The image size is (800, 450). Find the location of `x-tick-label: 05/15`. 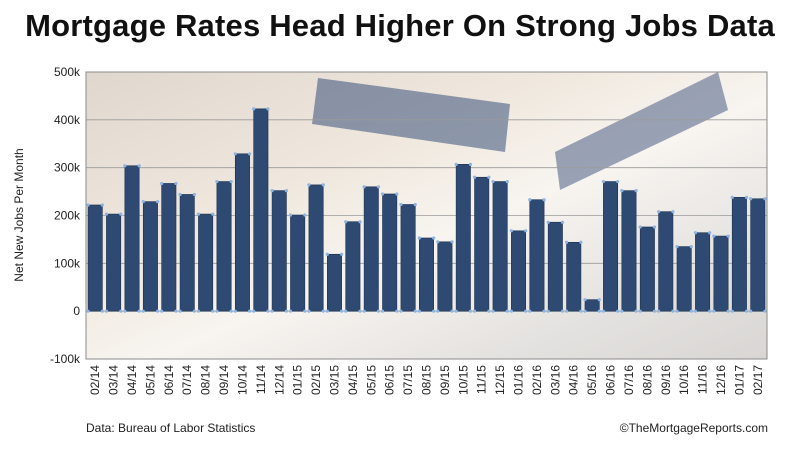

x-tick-label: 05/15 is located at coordinates (371, 380).